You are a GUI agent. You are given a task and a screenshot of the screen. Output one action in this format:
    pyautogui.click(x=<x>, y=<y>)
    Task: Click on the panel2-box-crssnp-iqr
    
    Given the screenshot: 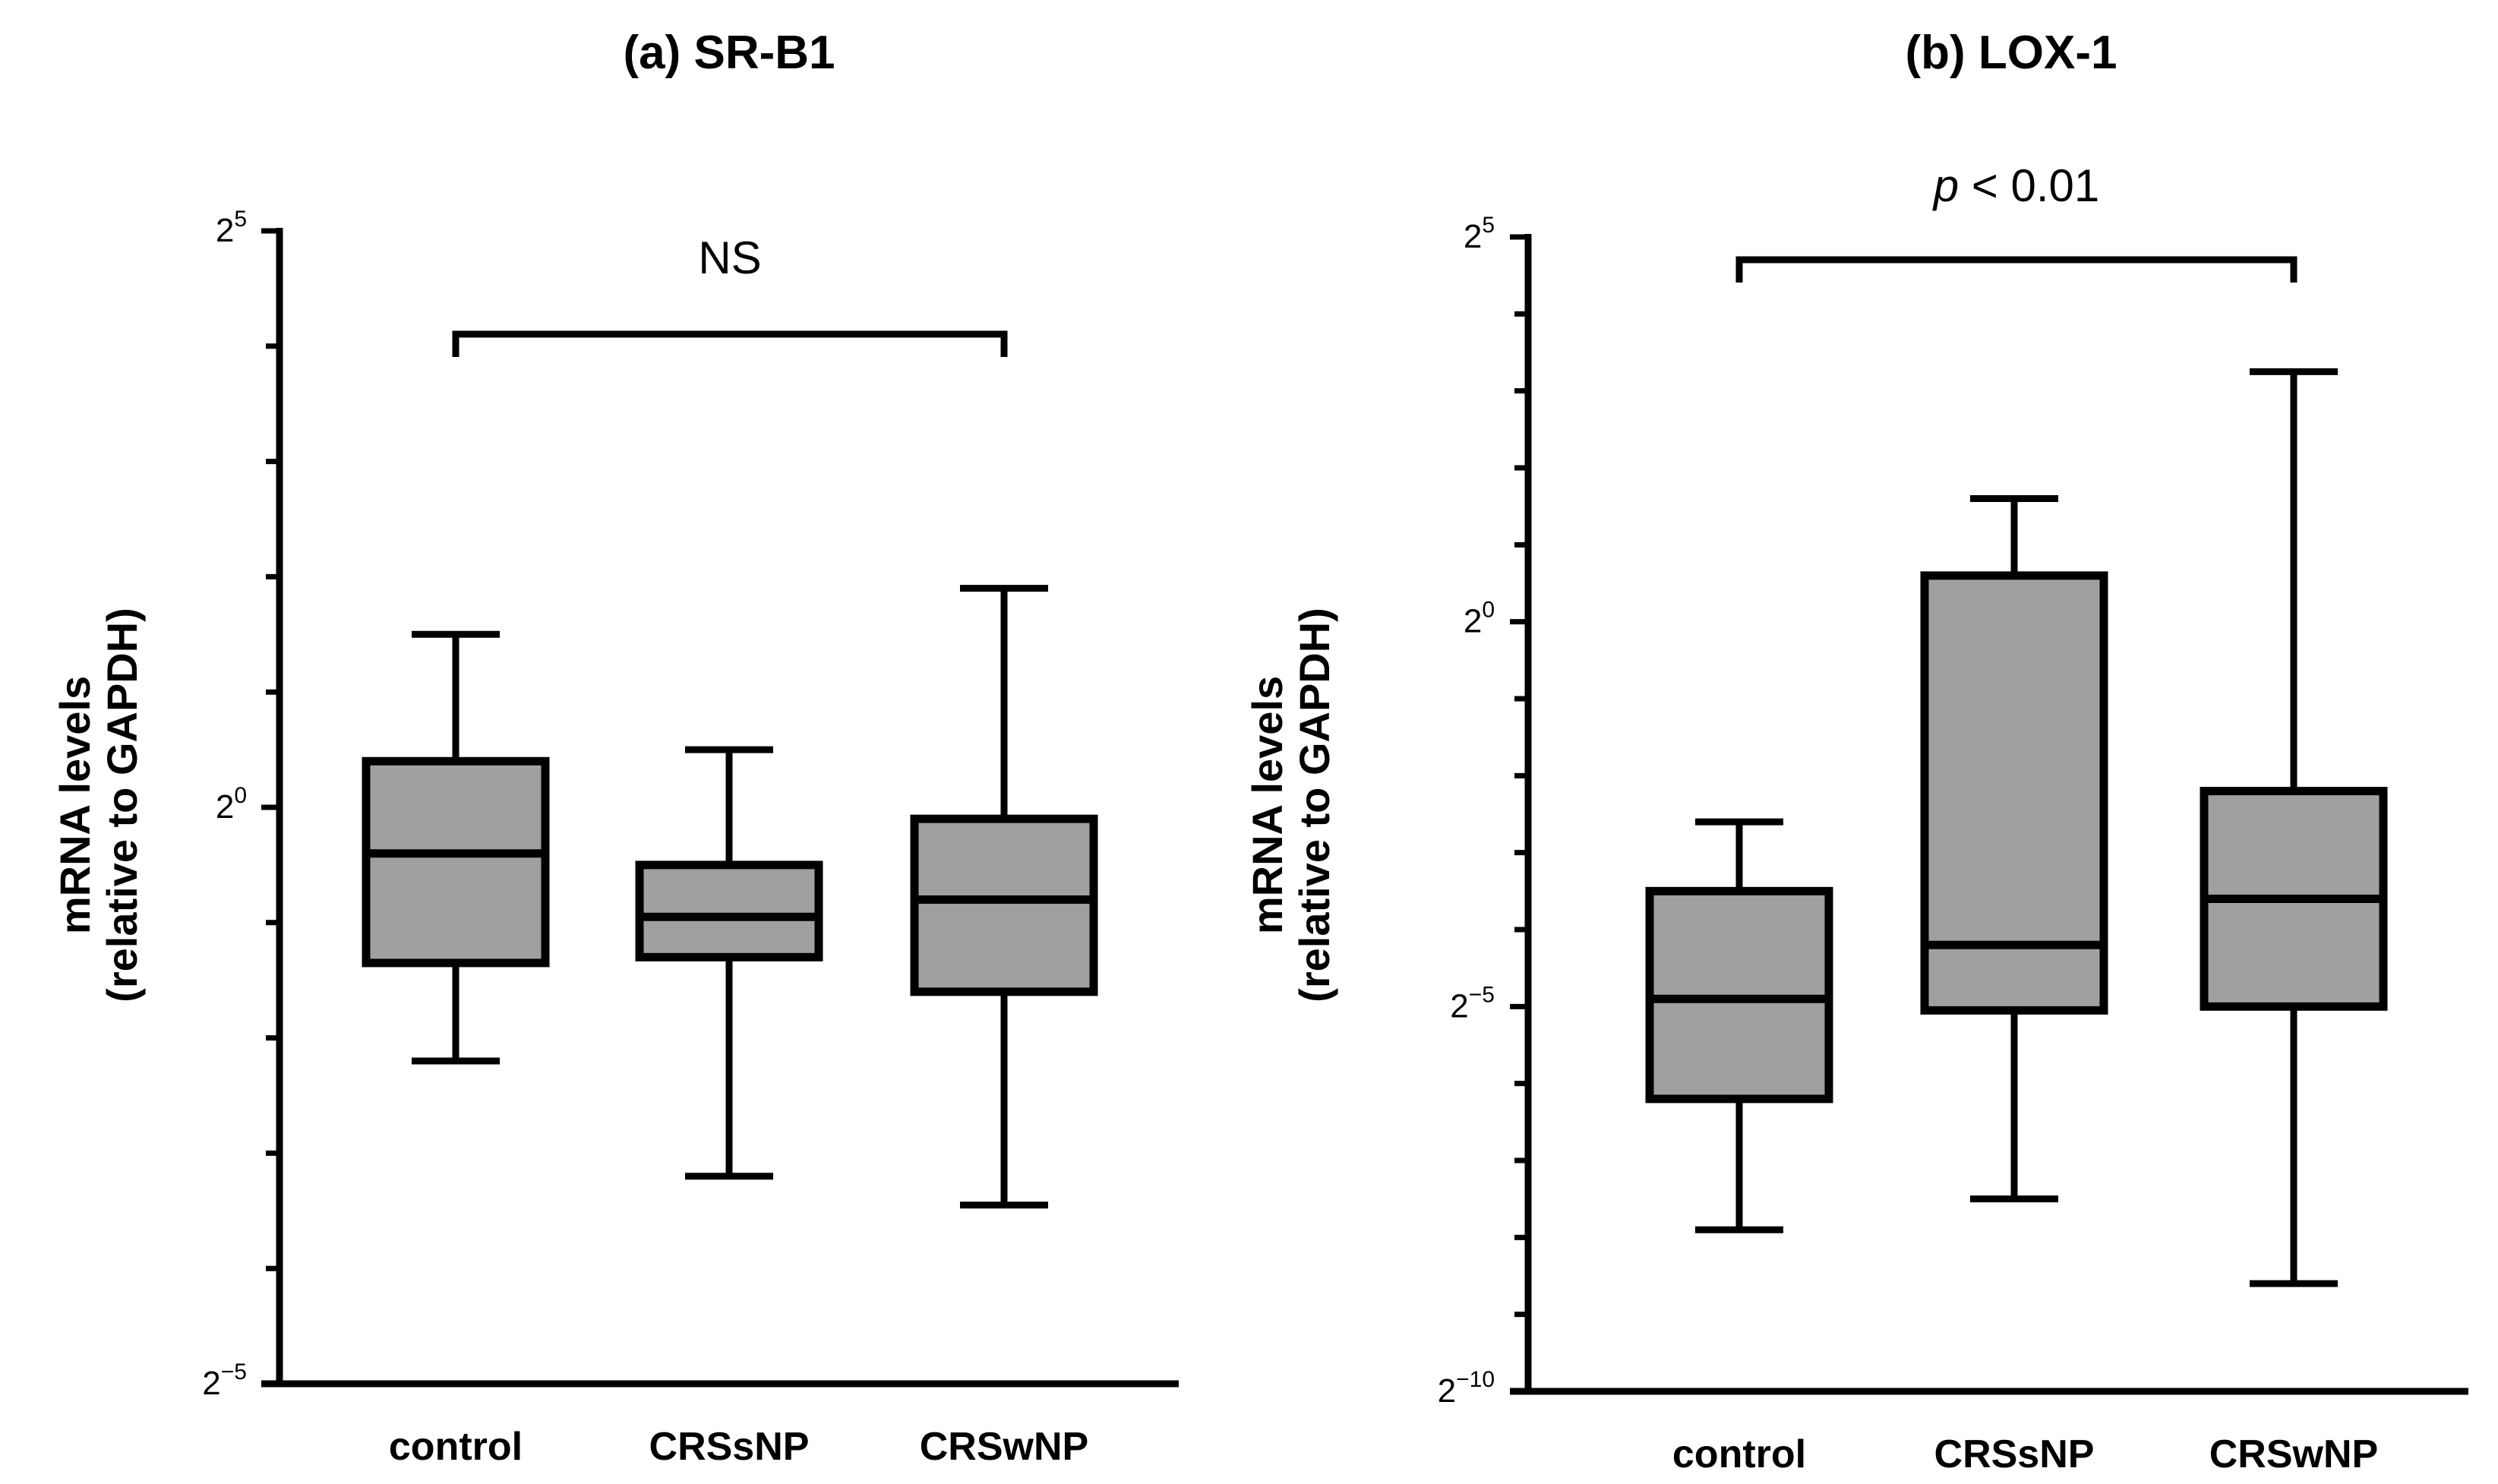 What is the action you would take?
    pyautogui.click(x=2014, y=793)
    